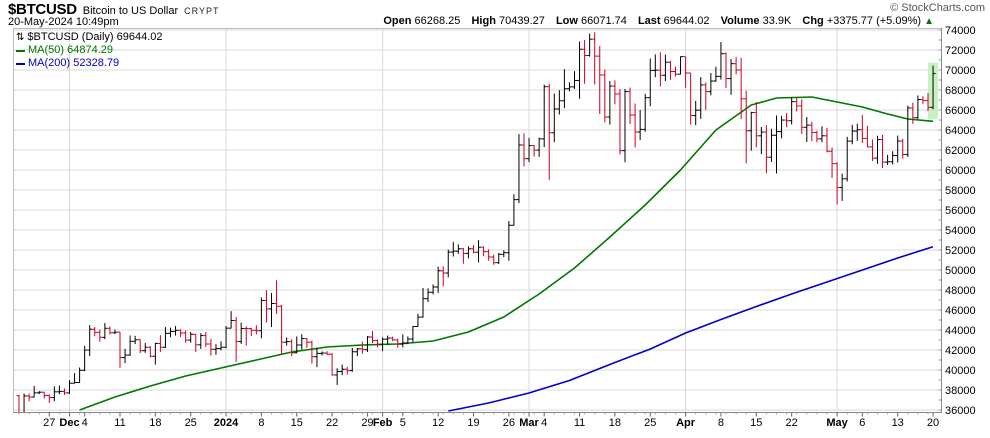 This screenshot has width=990, height=438. Describe the element at coordinates (960, 191) in the screenshot. I see `svg-text: 58000` at that location.